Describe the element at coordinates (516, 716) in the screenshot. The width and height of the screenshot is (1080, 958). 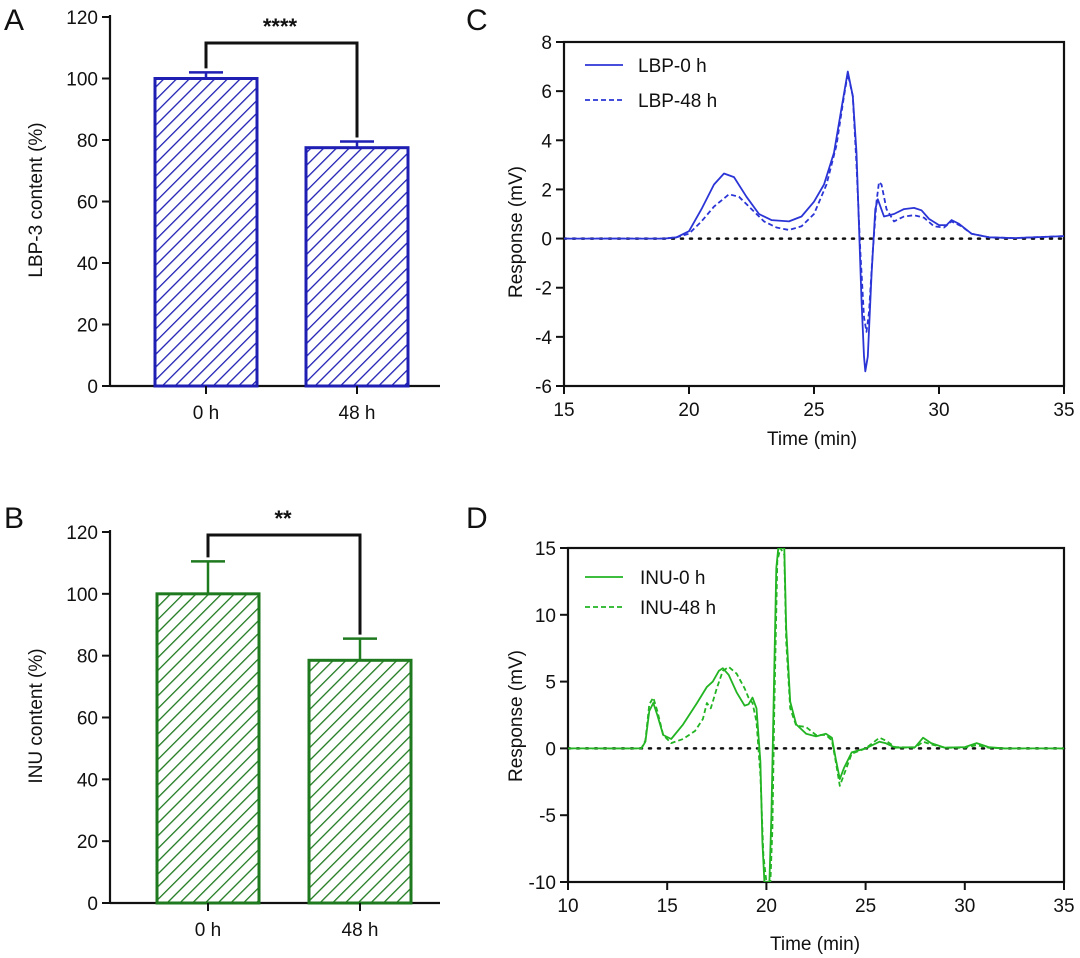
I see `panel-d-y-axis-title: Response (mV)` at that location.